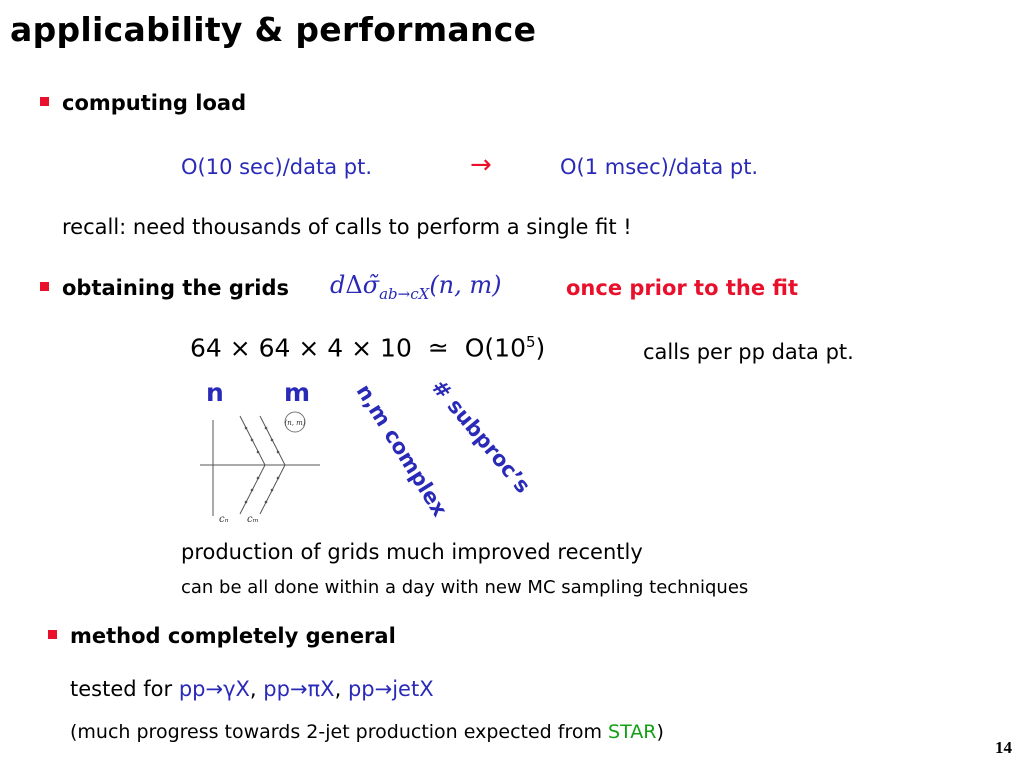 The height and width of the screenshot is (768, 1024). Describe the element at coordinates (175, 288) in the screenshot. I see `bullet-heading-obtaining-grids: obtaining the grids` at that location.